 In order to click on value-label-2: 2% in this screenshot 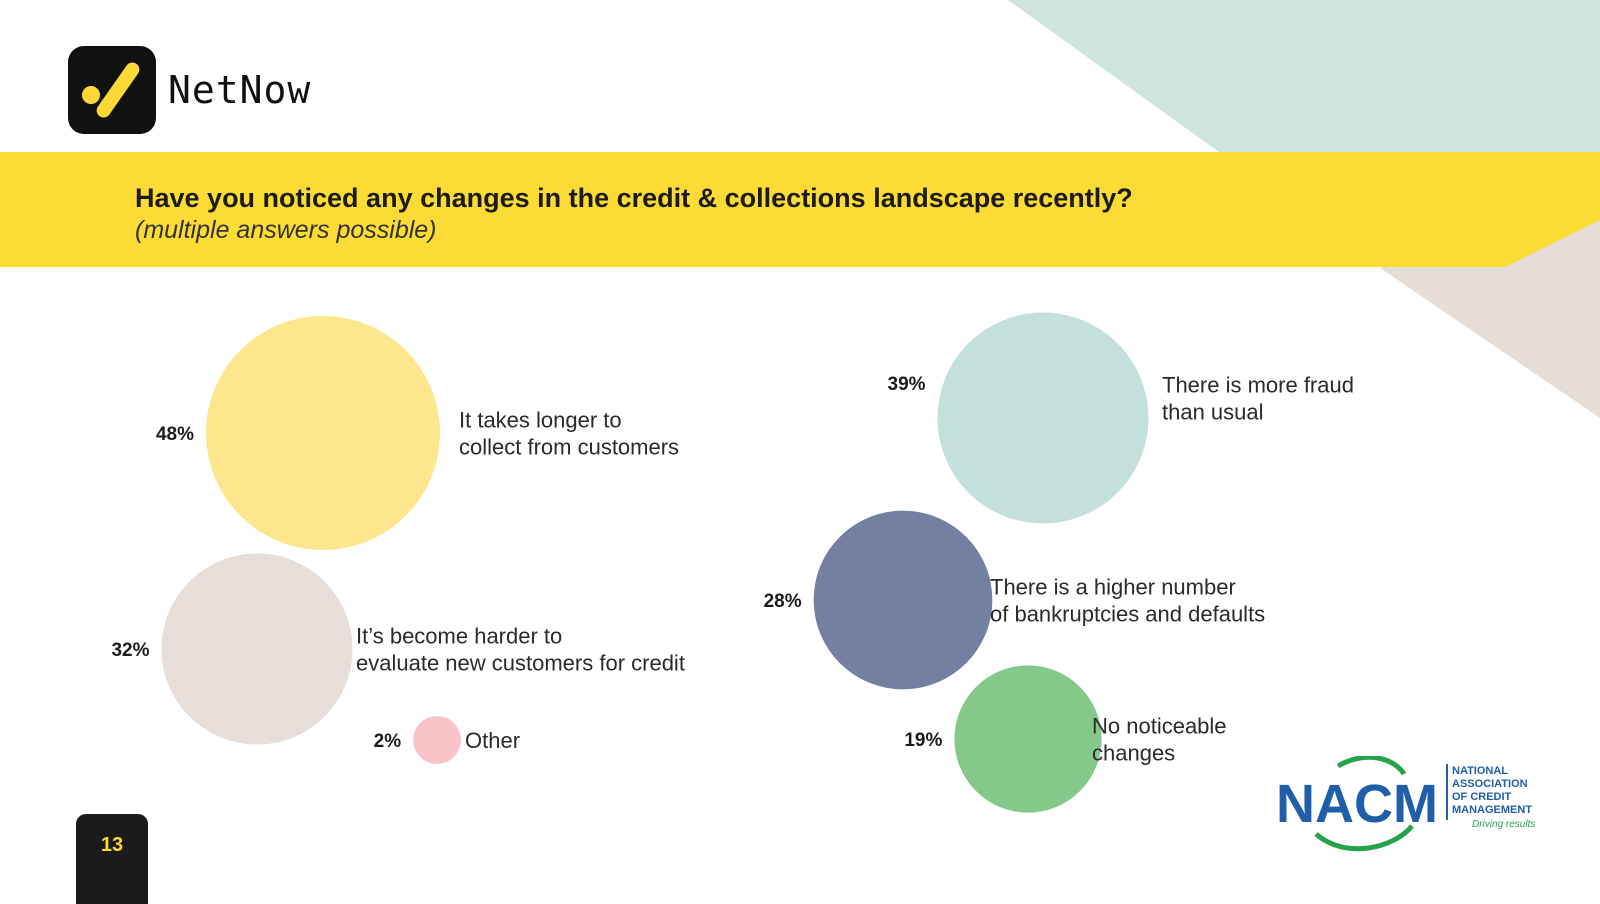, I will do `click(388, 741)`.